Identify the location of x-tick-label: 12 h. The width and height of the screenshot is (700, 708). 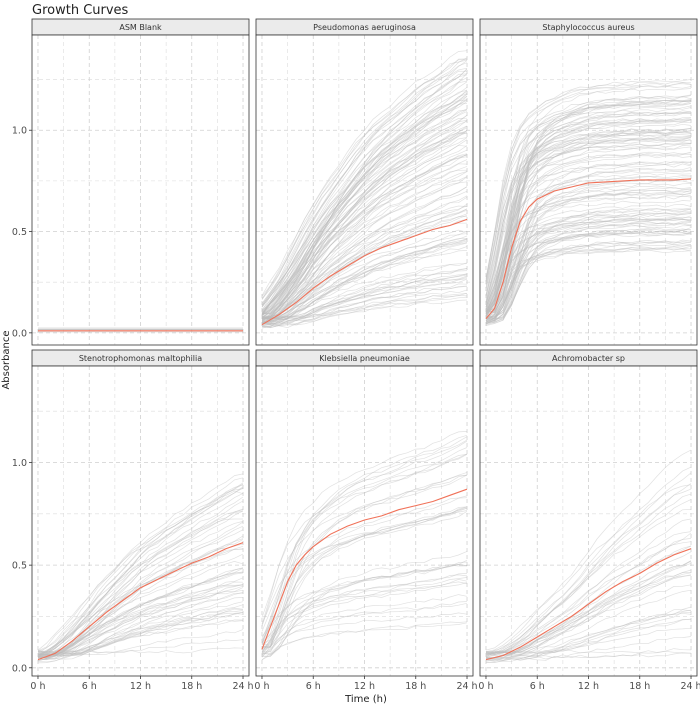
(364, 686).